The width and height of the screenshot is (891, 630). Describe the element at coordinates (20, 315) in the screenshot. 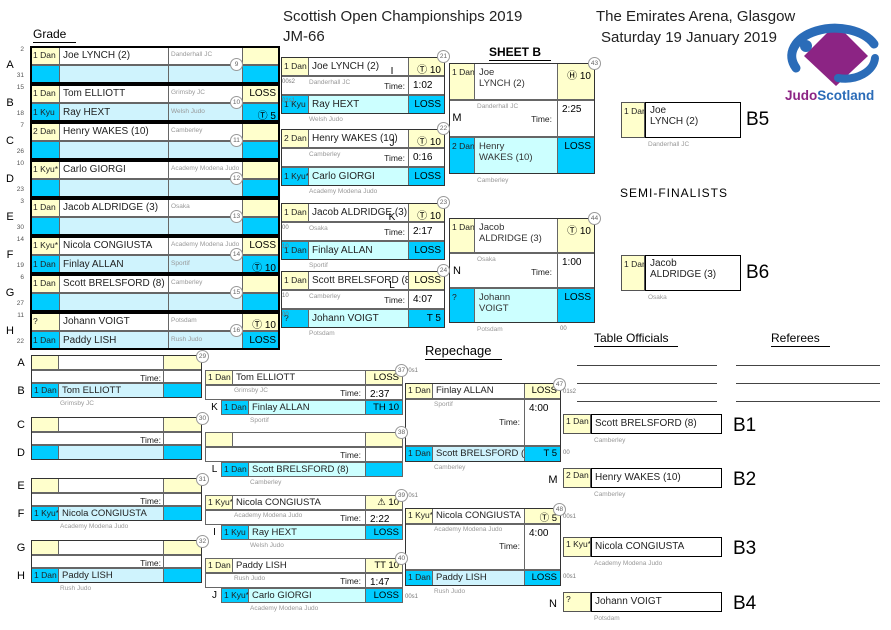

I see `seed-number: 11` at that location.